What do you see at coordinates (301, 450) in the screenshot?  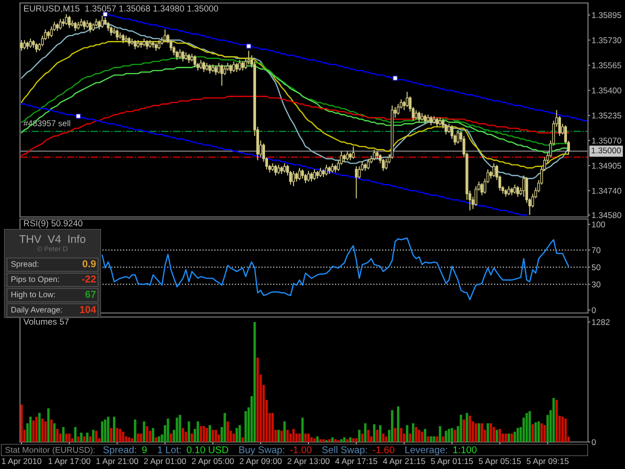 I see `text: -1.00` at bounding box center [301, 450].